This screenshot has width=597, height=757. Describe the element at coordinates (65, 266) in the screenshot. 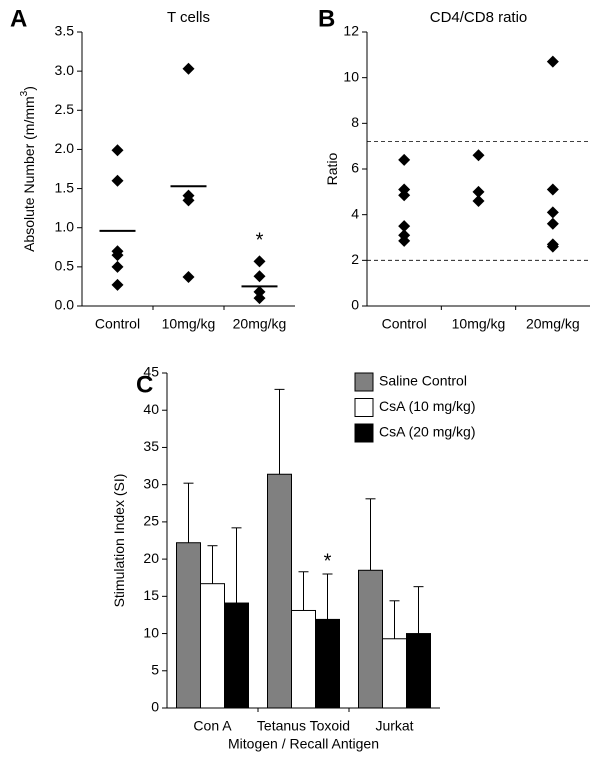

I see `y-tick-label: 0.5` at that location.